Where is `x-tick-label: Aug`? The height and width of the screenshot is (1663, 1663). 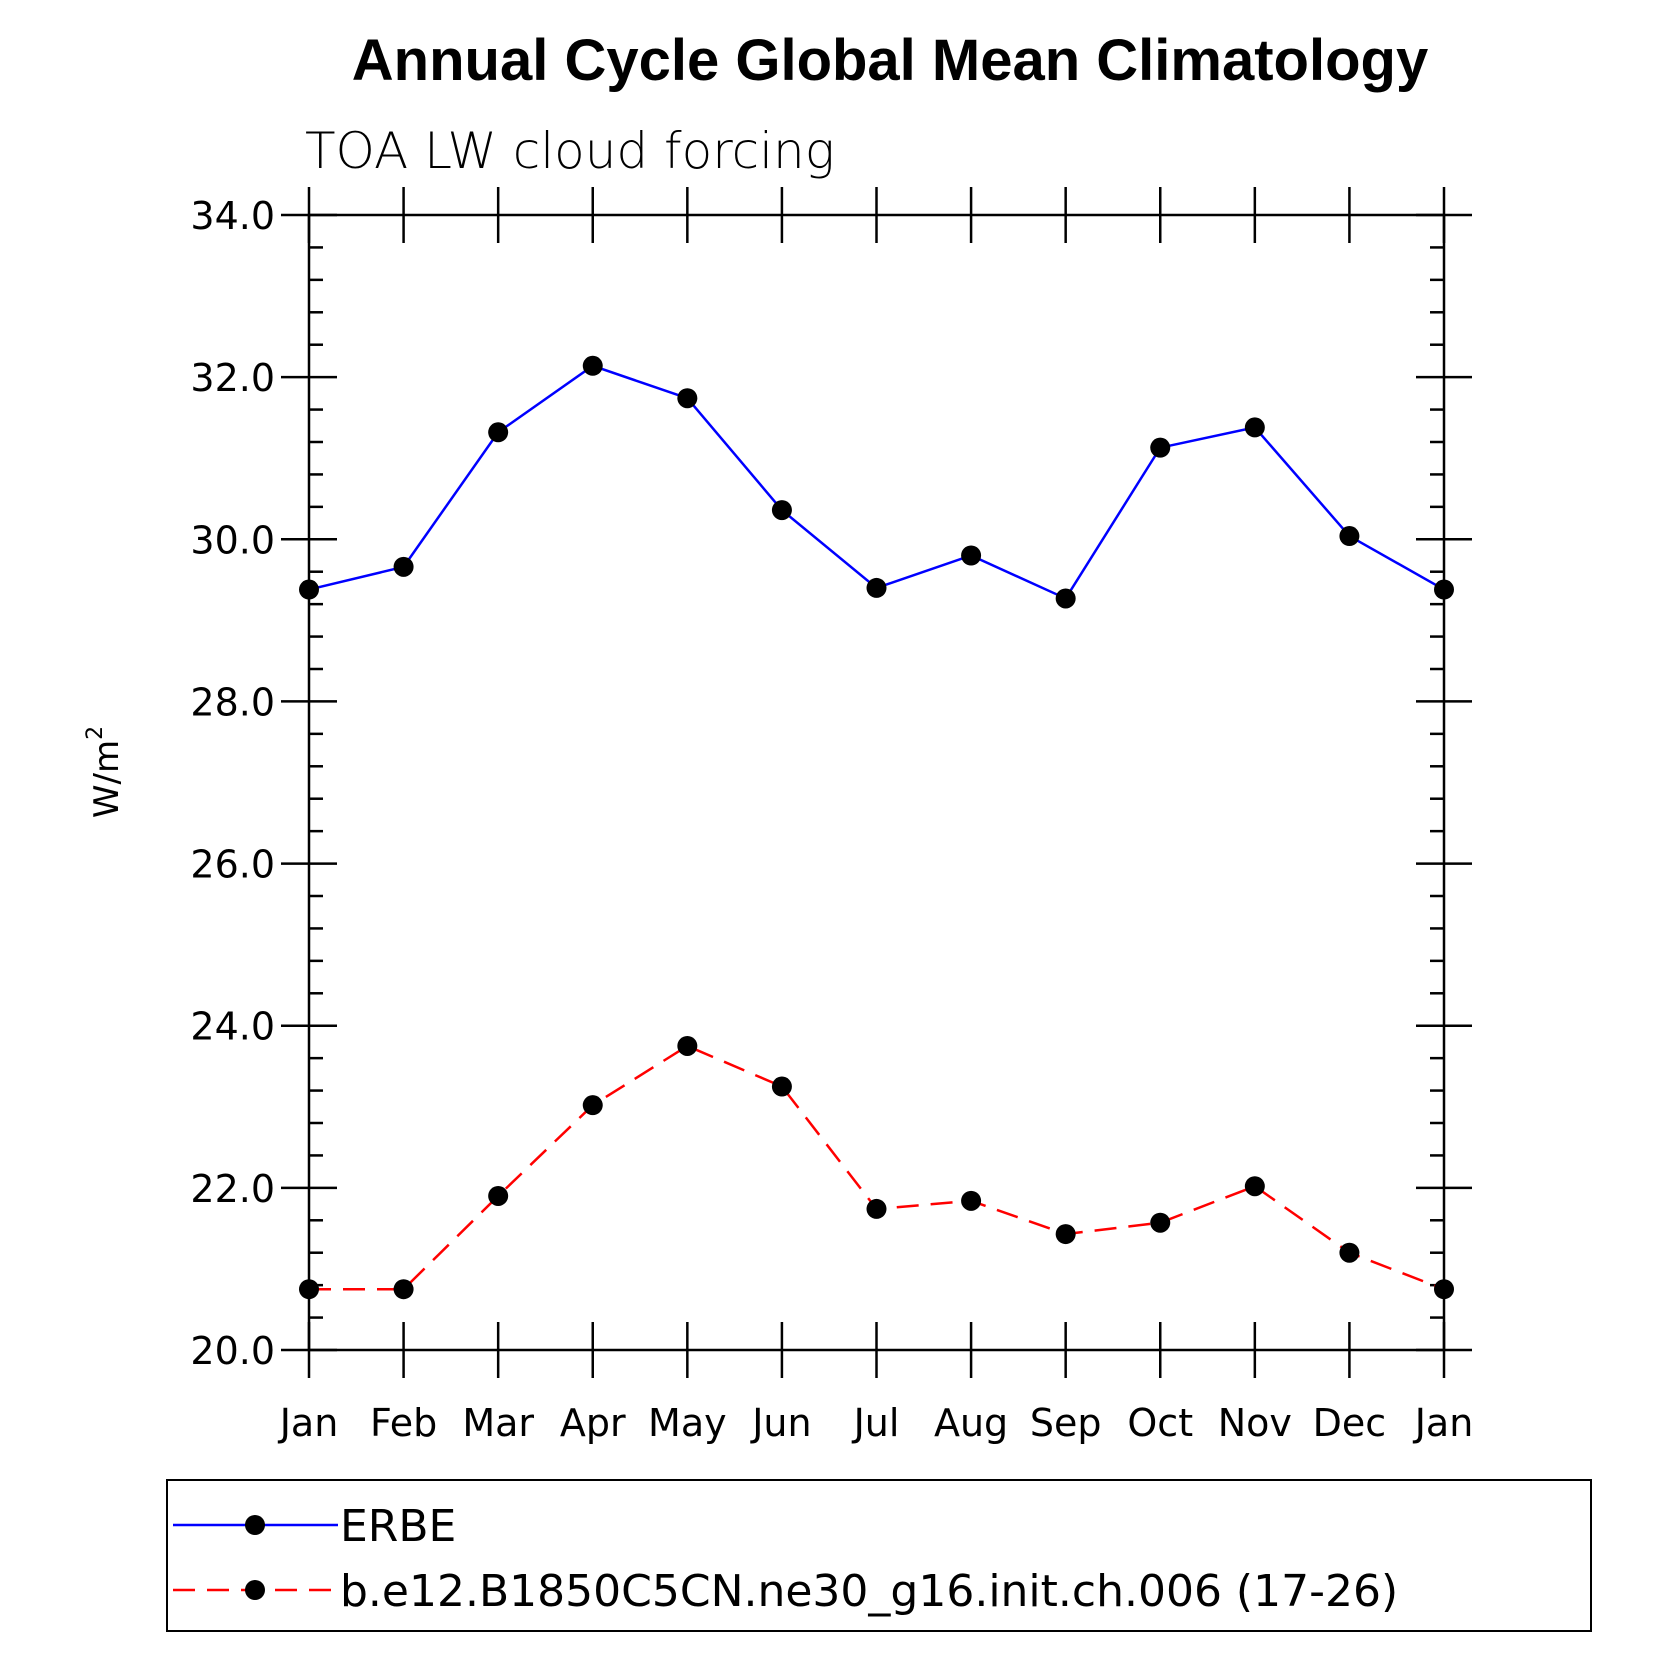 x-tick-label: Aug is located at coordinates (971, 1423).